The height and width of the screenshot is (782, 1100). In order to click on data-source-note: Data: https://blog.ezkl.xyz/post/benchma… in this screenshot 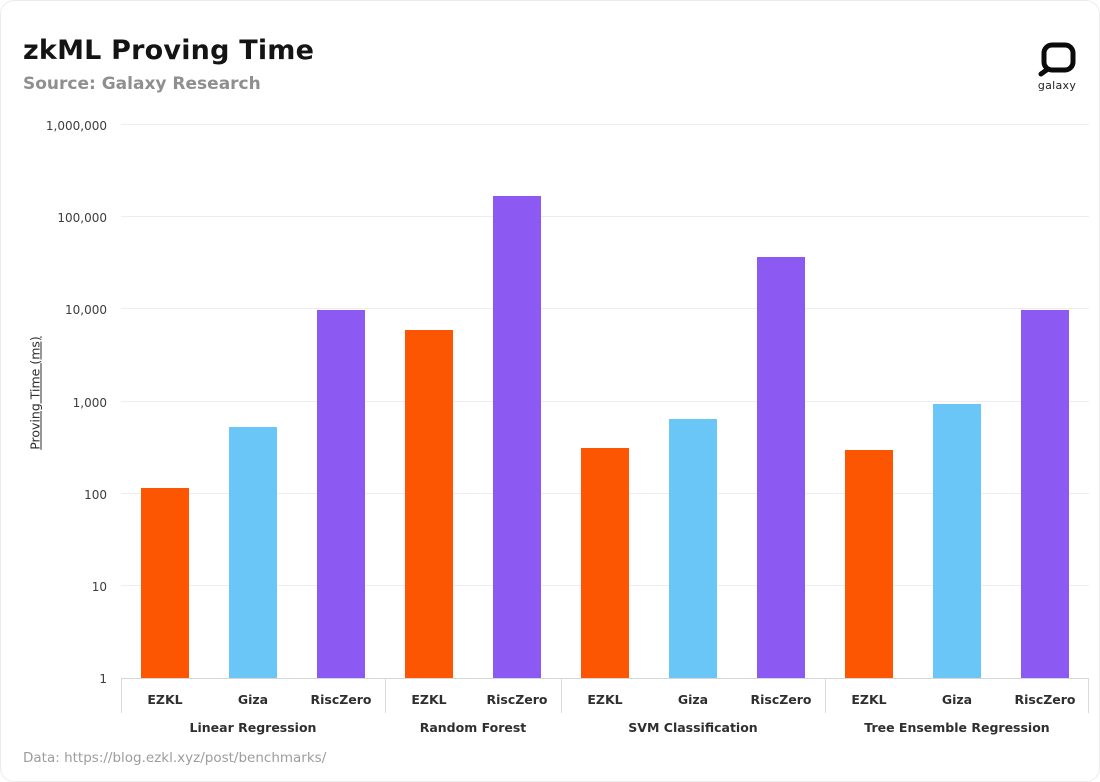, I will do `click(175, 758)`.